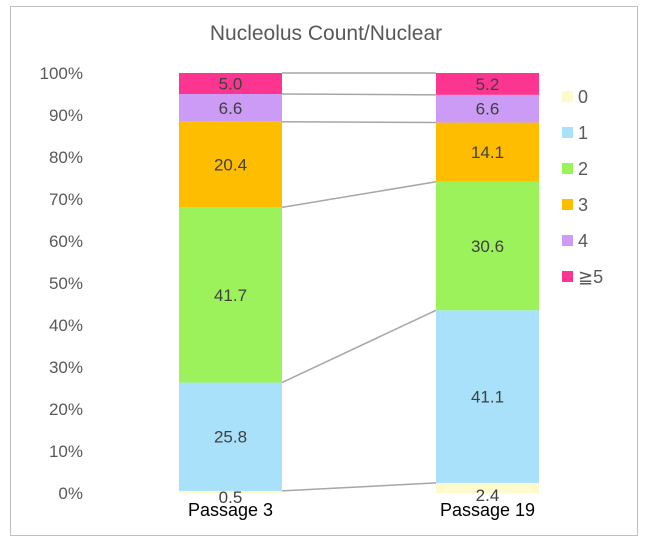 The image size is (649, 546). Describe the element at coordinates (66, 157) in the screenshot. I see `y-tick-label: 80%` at that location.